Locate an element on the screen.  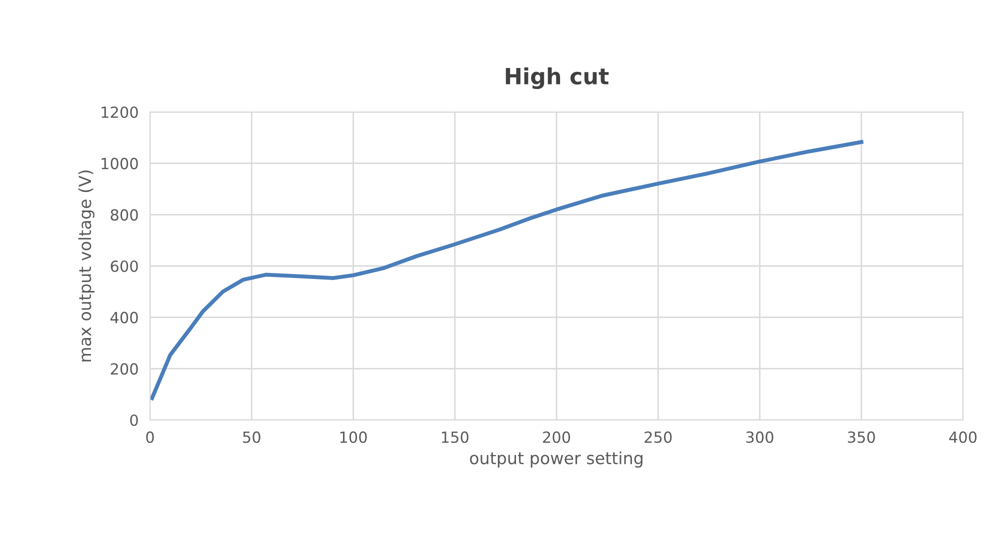
y-tick-label: 600 is located at coordinates (124, 266).